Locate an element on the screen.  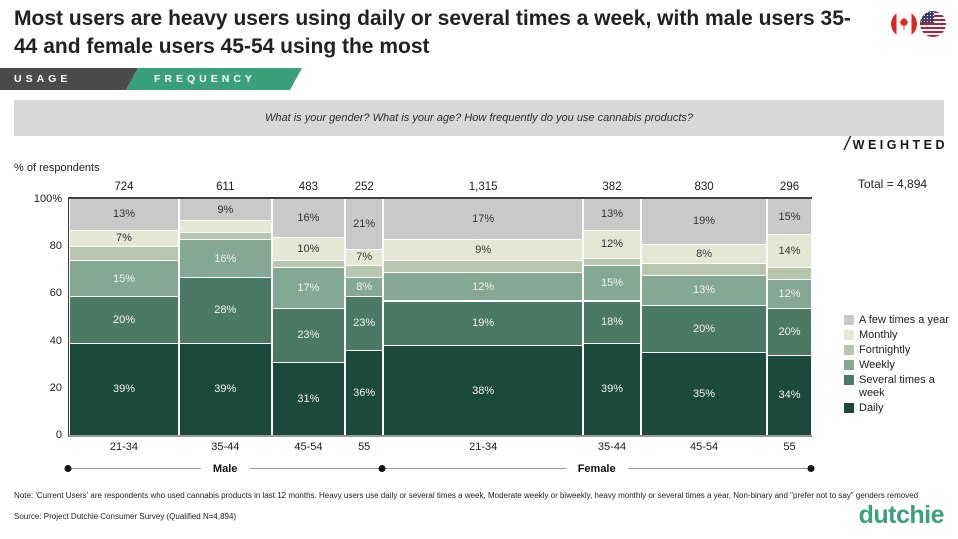
column-count-label: 296 is located at coordinates (789, 187).